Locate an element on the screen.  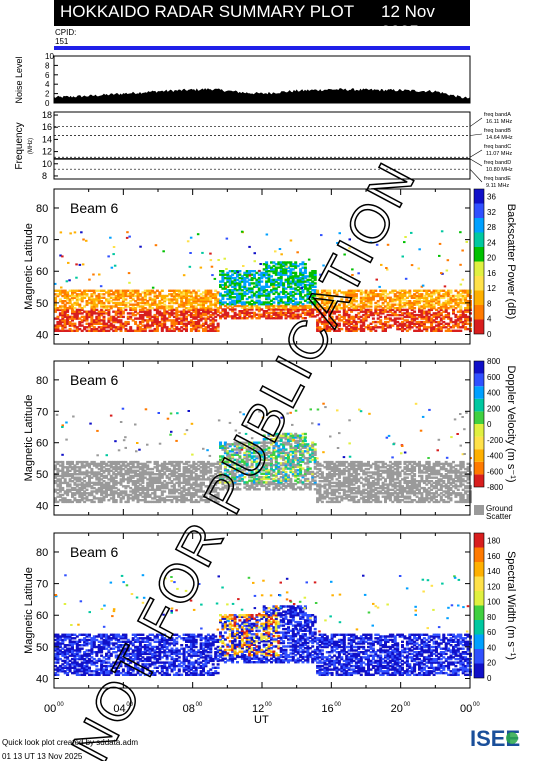
colorbar-tick-label: 36 is located at coordinates (491, 197).